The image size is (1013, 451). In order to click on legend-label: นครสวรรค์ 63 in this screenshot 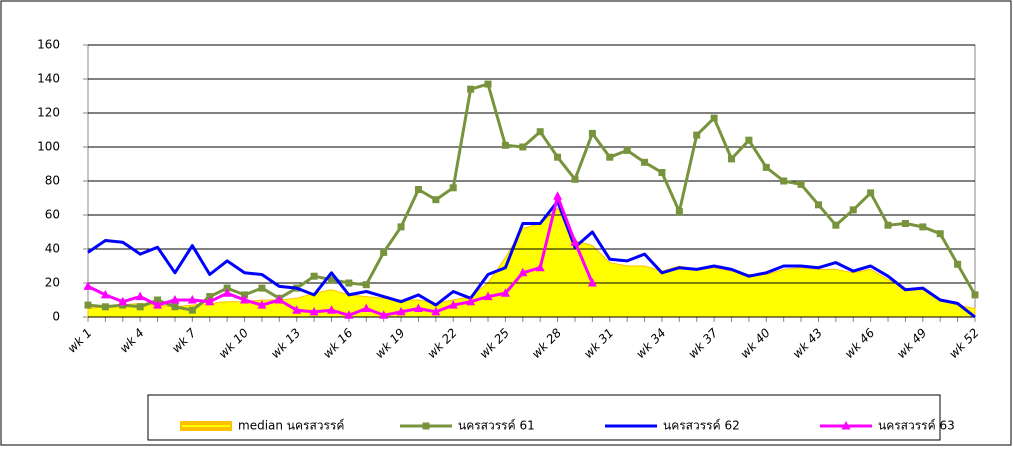, I will do `click(916, 426)`.